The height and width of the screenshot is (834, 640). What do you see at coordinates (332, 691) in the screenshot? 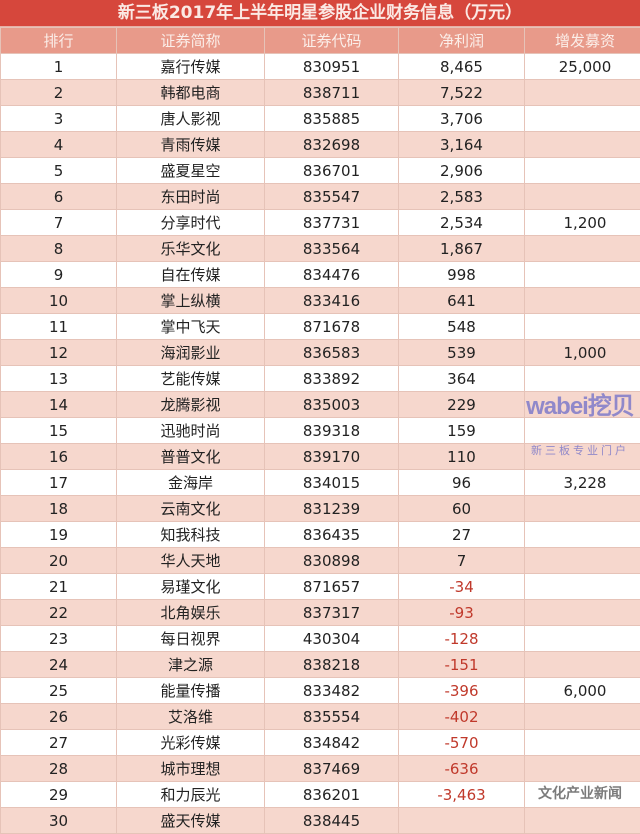
I see `table-cell: 833482` at bounding box center [332, 691].